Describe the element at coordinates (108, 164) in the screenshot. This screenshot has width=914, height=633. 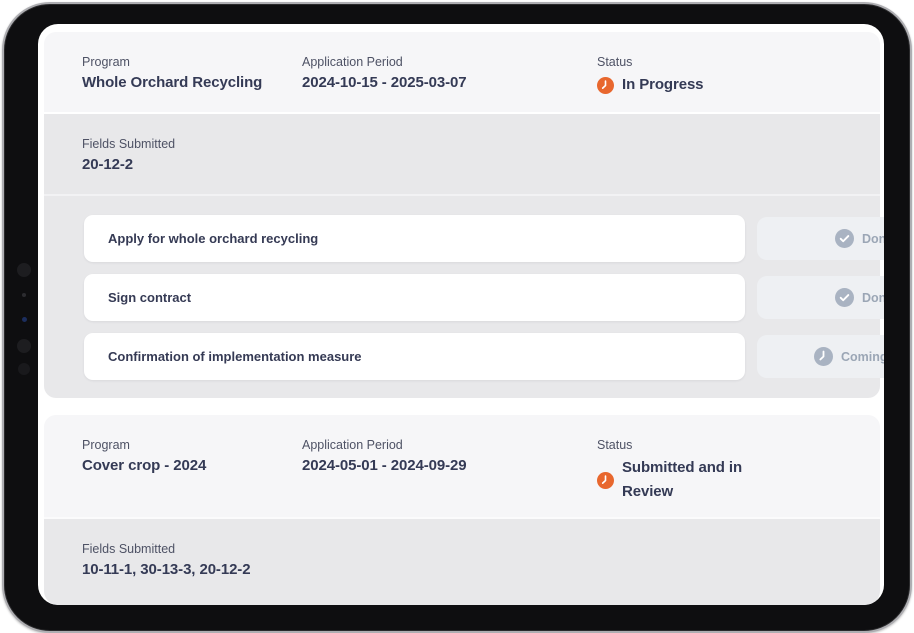
I see `fields-submitted-value: 20-12-2` at that location.